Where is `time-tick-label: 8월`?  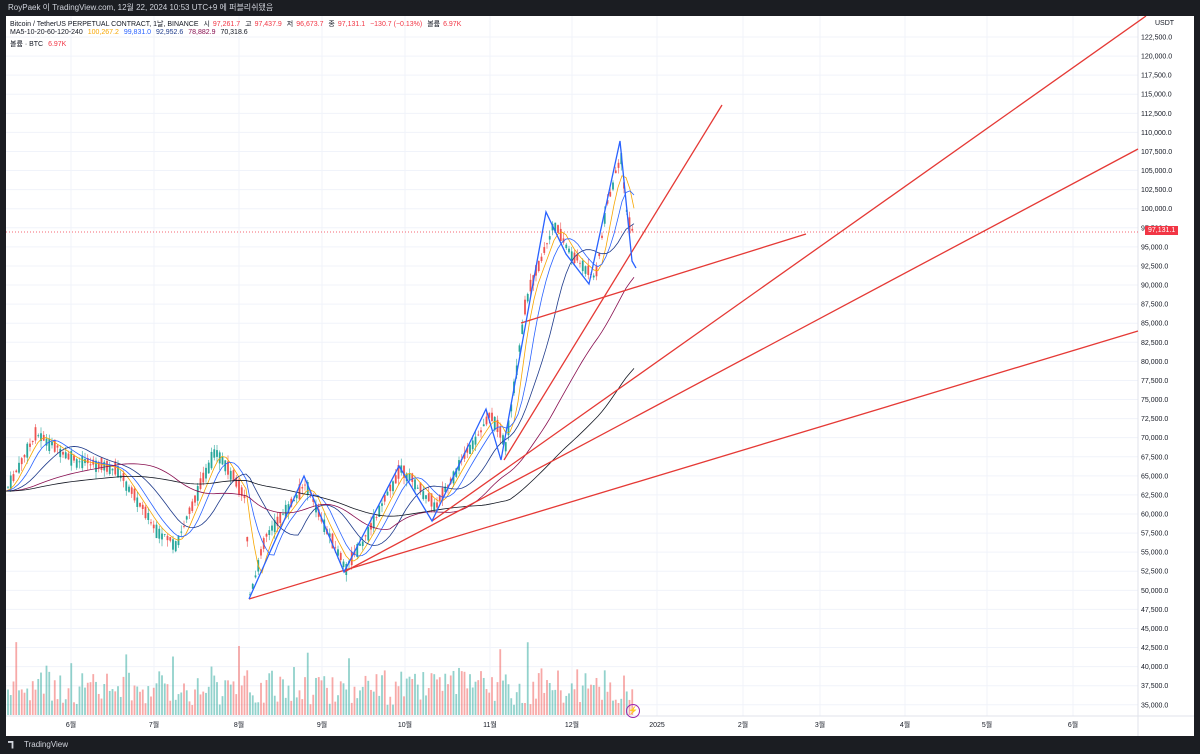 time-tick-label: 8월 is located at coordinates (239, 724).